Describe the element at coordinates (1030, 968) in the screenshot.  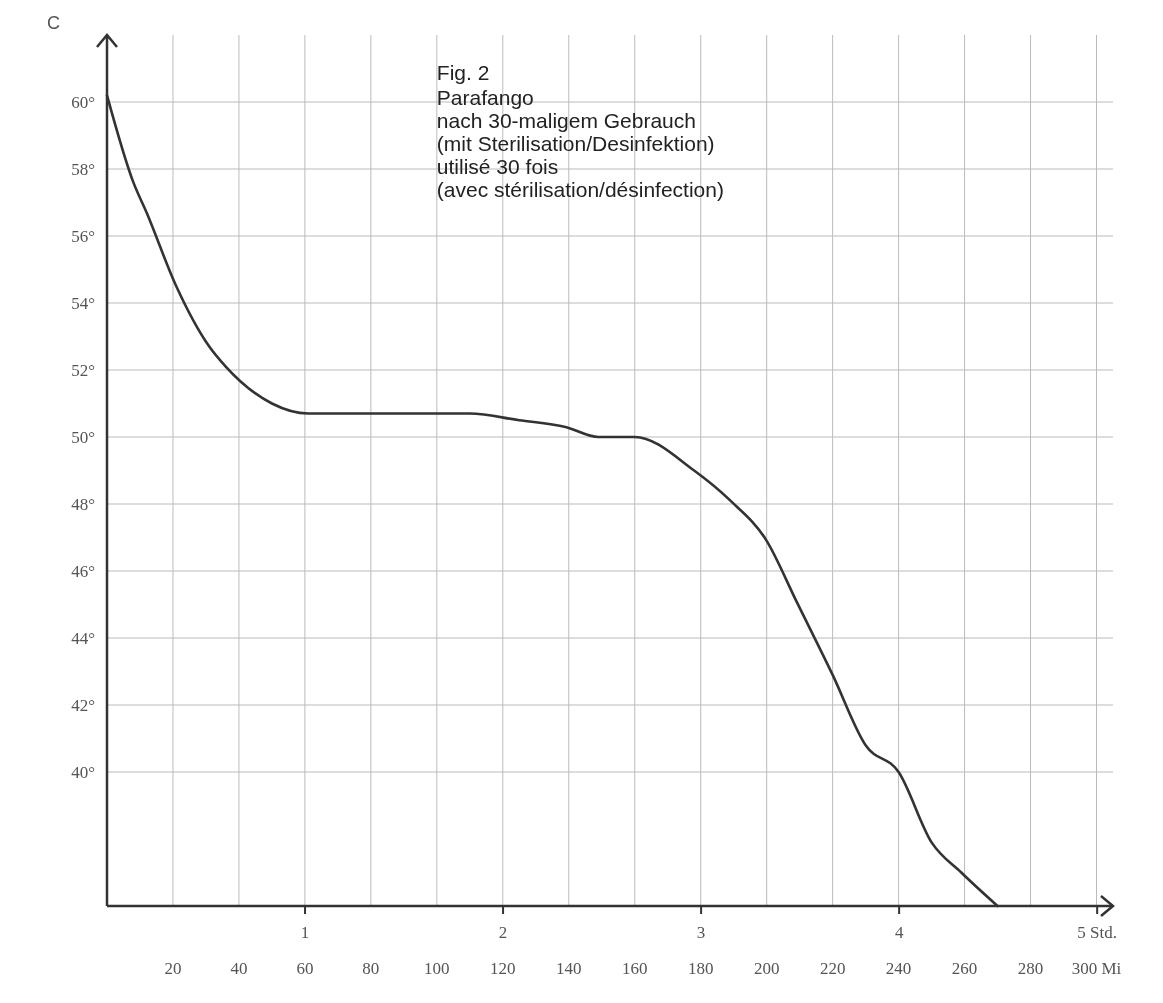
I see `x-tick-label: 280` at that location.